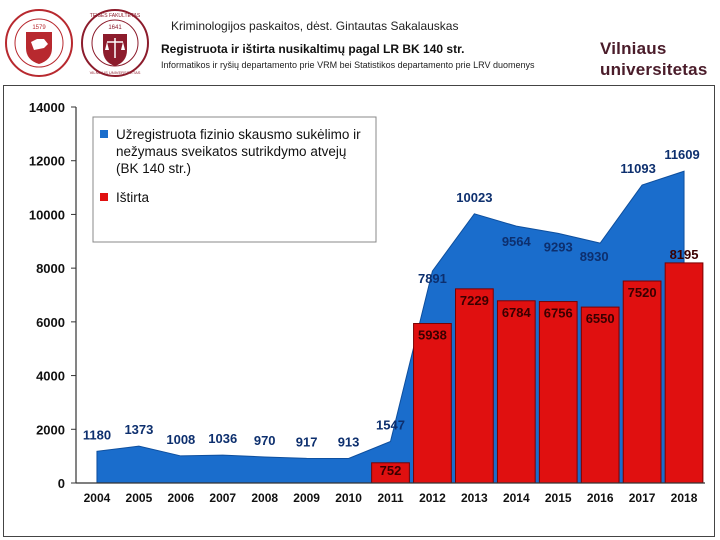 The image size is (720, 540). What do you see at coordinates (432, 278) in the screenshot?
I see `registered-data-label: 7891` at bounding box center [432, 278].